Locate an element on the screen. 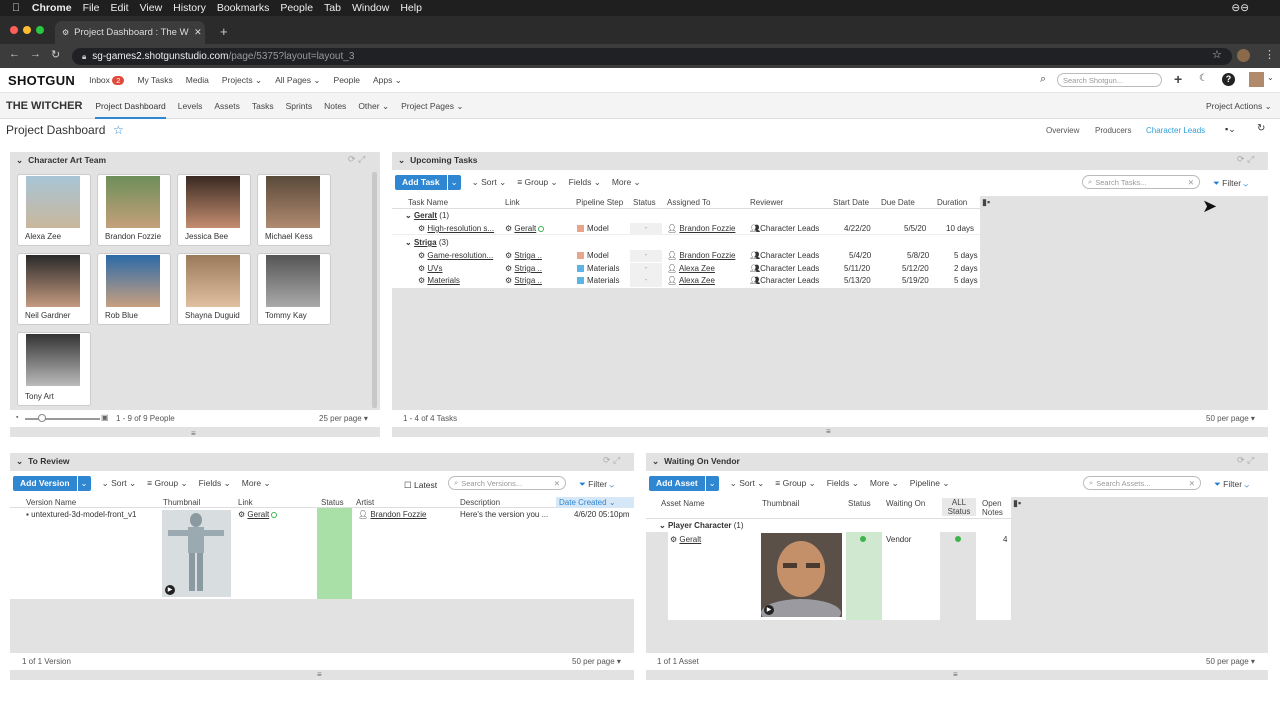  project-actions-menu: Project Actions ⌄ is located at coordinates (1239, 106).